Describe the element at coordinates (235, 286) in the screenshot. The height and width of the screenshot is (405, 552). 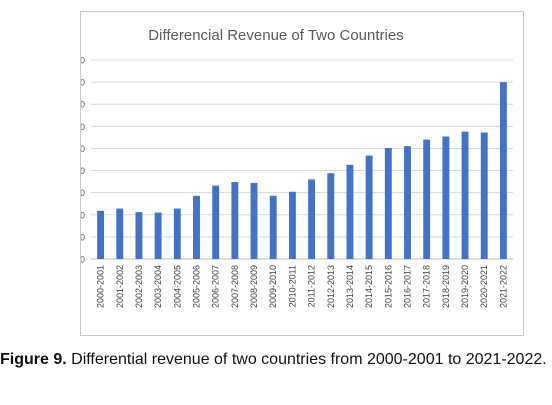
I see `x-tick-label: 2007-2008` at that location.